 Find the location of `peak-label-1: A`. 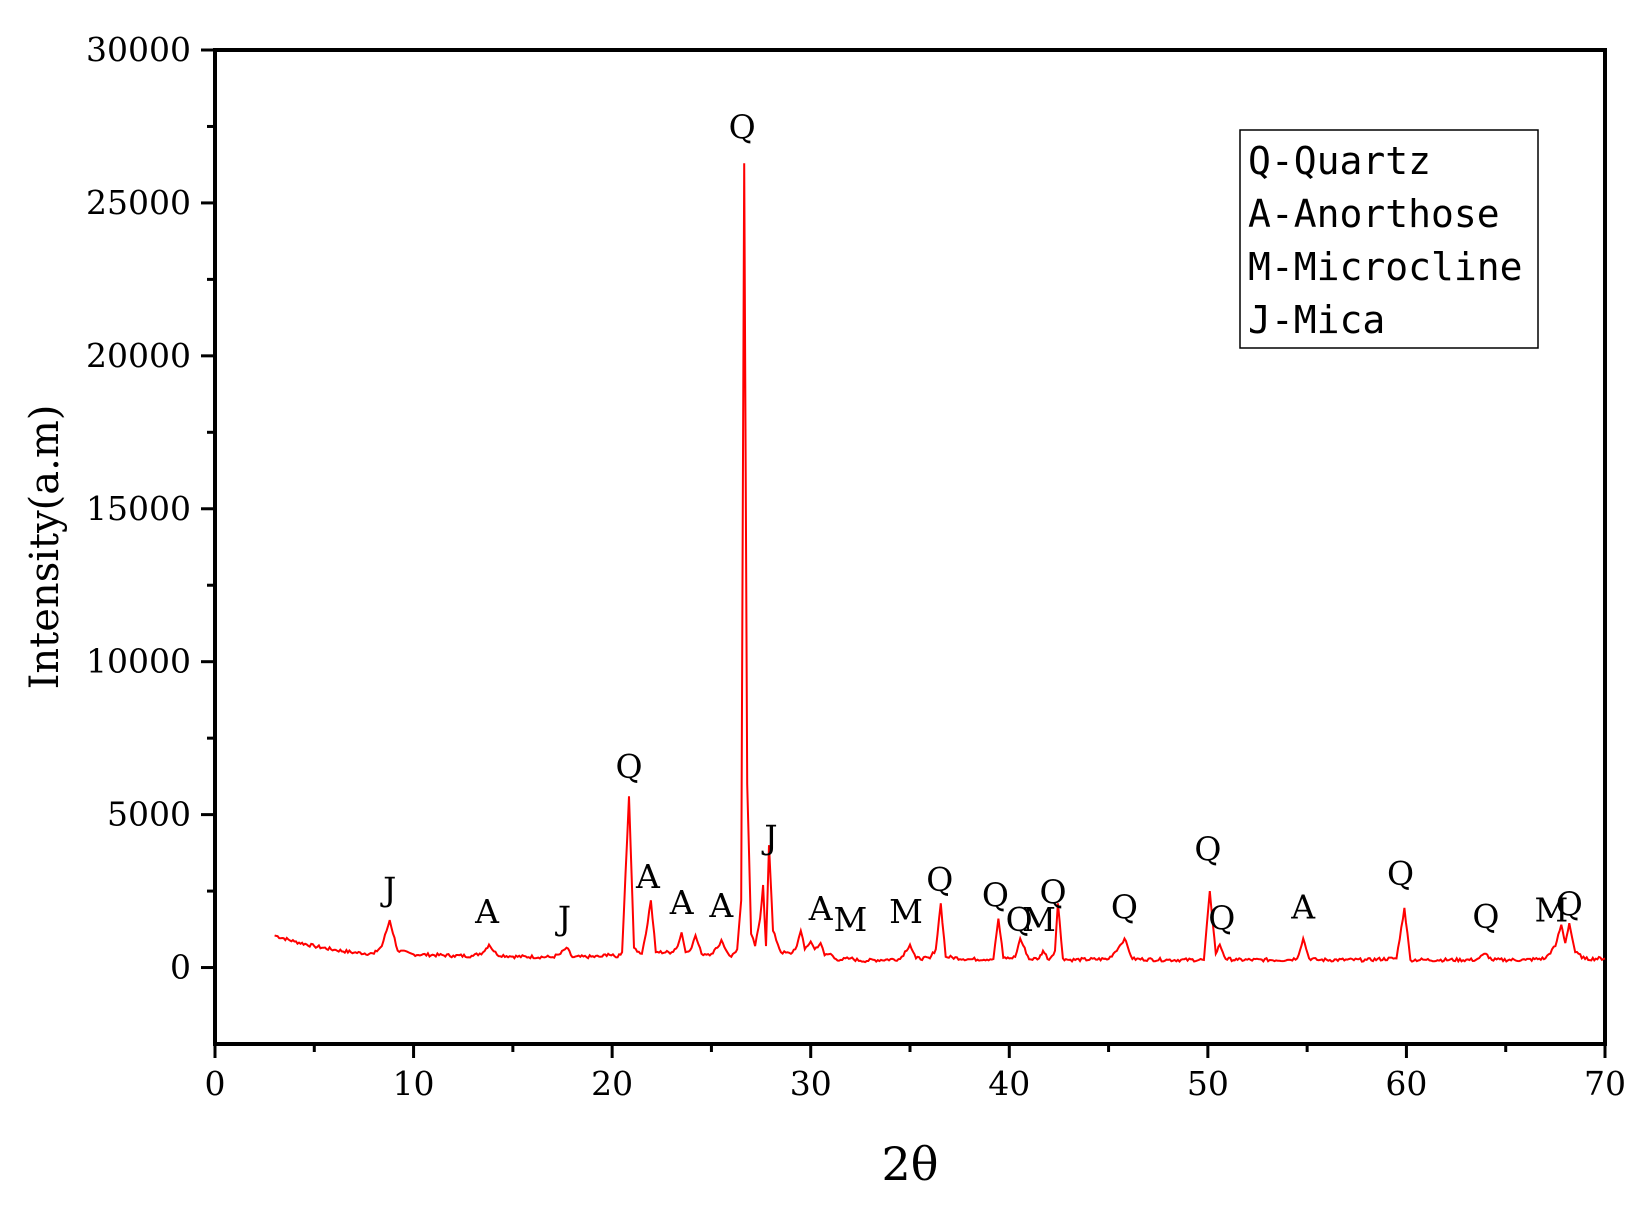

peak-label-1: A is located at coordinates (487, 911).